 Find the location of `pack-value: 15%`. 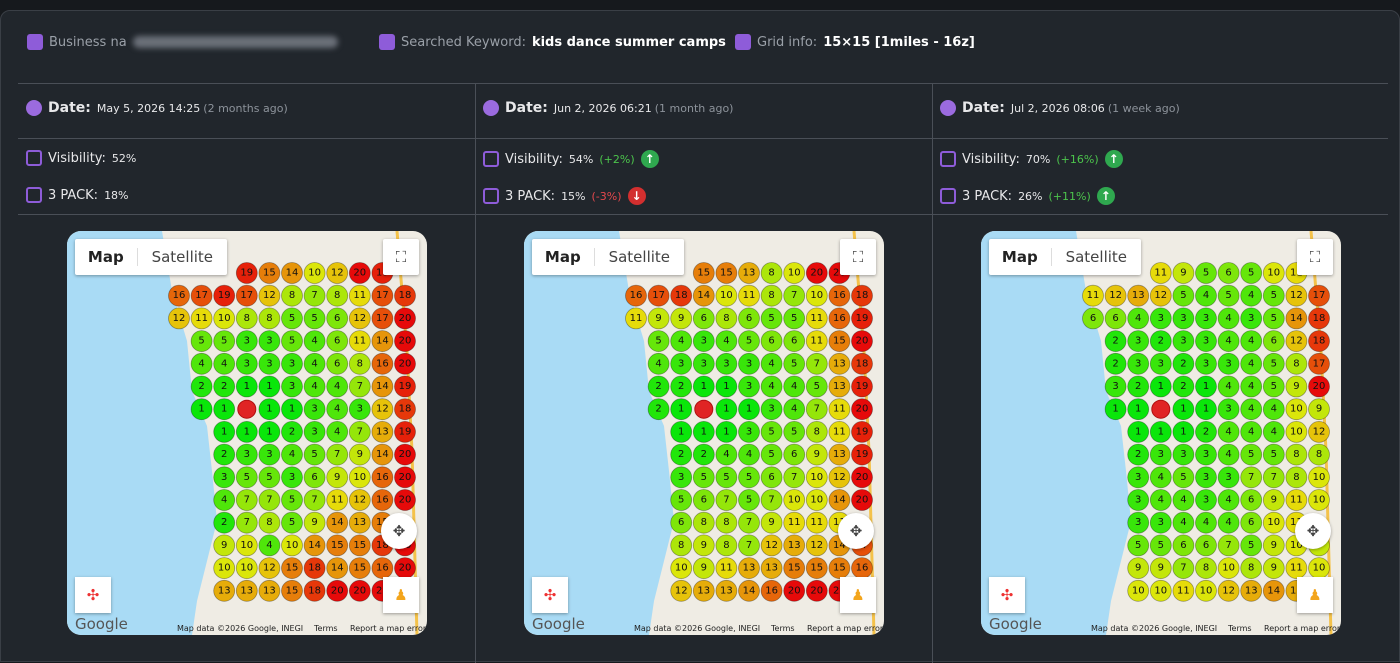

pack-value: 15% is located at coordinates (573, 196).